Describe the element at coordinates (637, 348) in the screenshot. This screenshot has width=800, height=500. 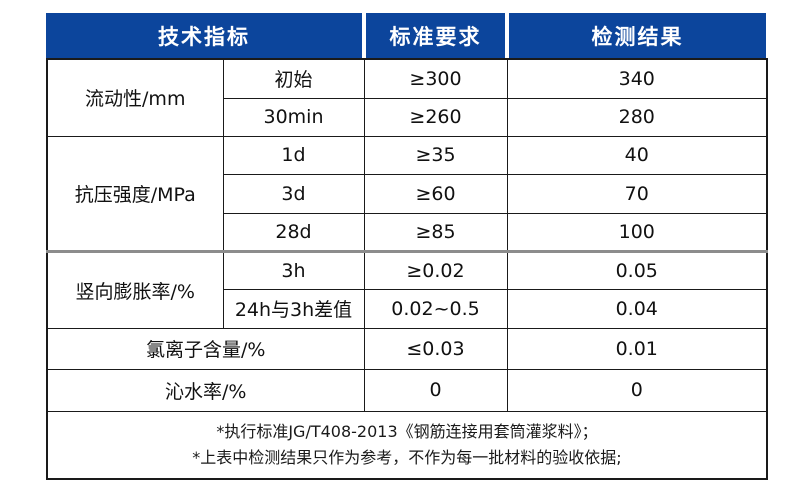
I see `cell-result: 0.01` at that location.